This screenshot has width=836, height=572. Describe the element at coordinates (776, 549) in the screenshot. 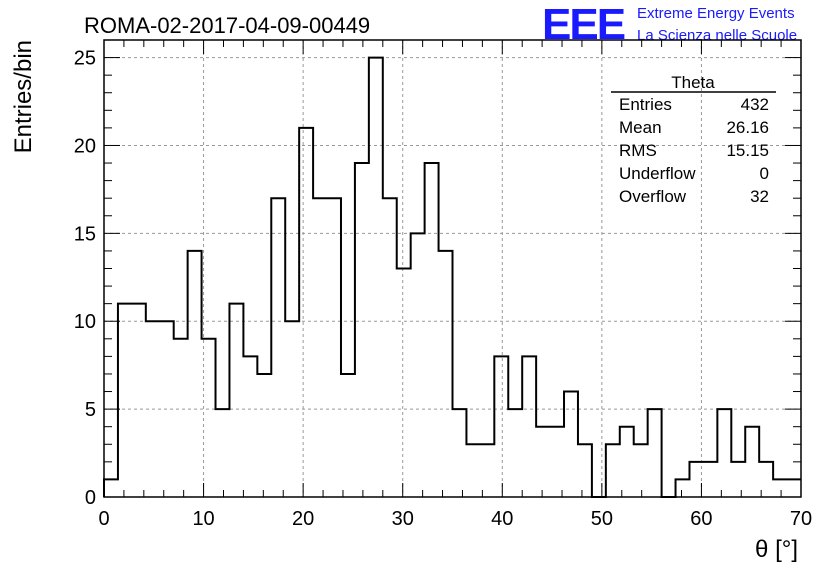

I see `x-axis-label: θ [°]` at that location.